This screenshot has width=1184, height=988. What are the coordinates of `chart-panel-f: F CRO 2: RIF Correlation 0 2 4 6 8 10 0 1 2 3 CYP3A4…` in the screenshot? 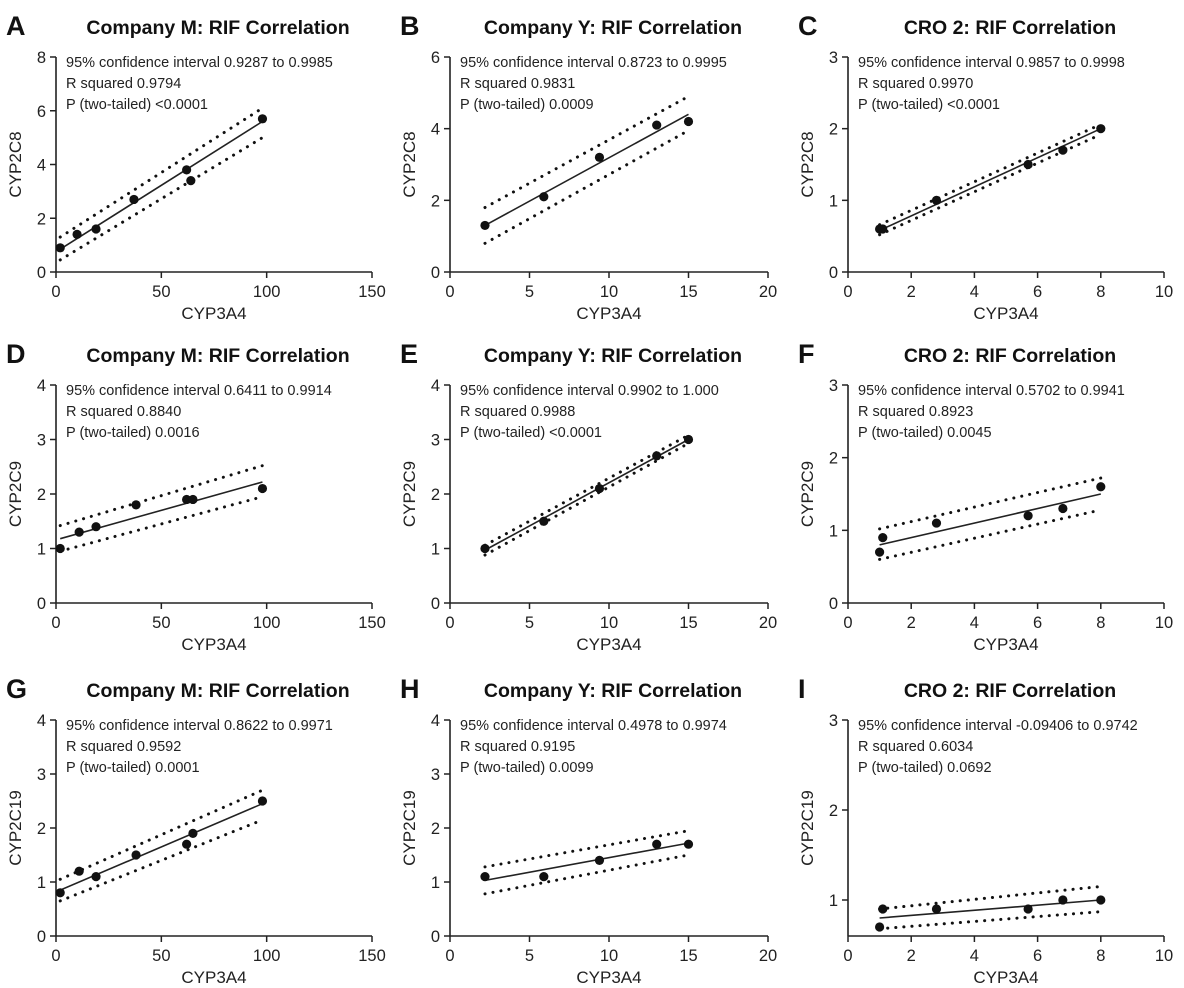 It's located at (985, 496).